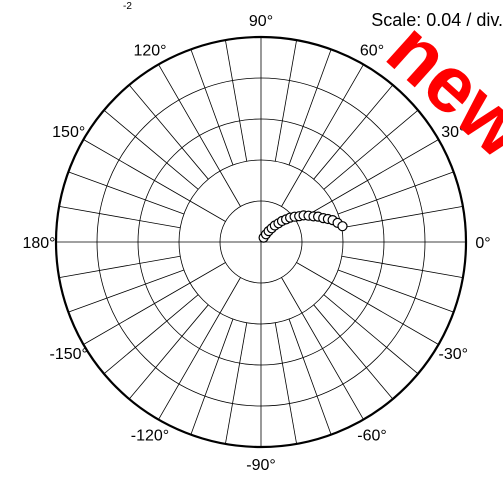 This screenshot has width=503, height=479. What do you see at coordinates (150, 435) in the screenshot?
I see `angle-label: -120°` at bounding box center [150, 435].